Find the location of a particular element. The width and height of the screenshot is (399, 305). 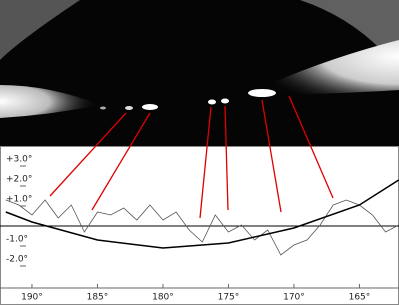

y-tick-label: -2.0° is located at coordinates (17, 260).